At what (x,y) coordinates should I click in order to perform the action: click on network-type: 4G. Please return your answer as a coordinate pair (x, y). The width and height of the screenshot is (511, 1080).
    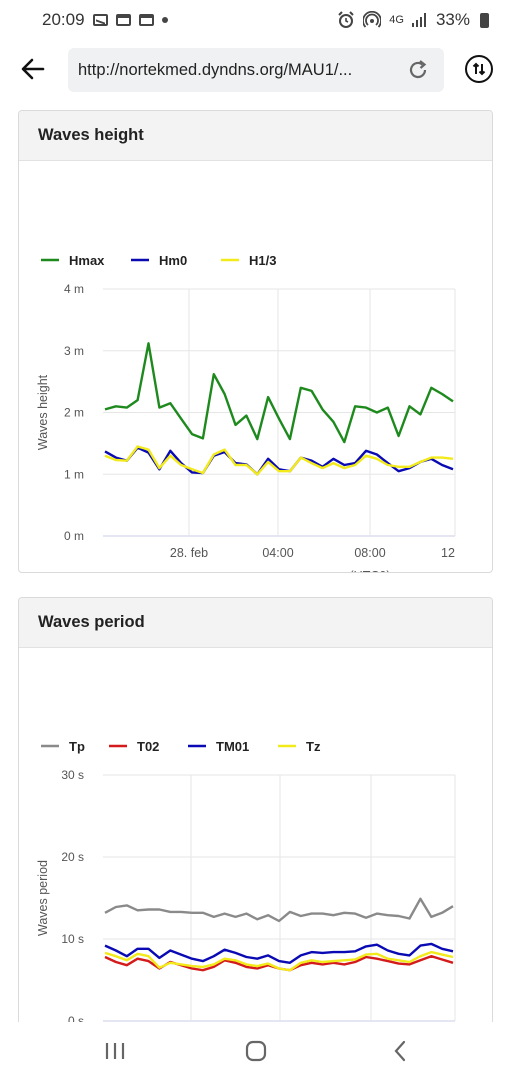
    Looking at the image, I should click on (396, 20).